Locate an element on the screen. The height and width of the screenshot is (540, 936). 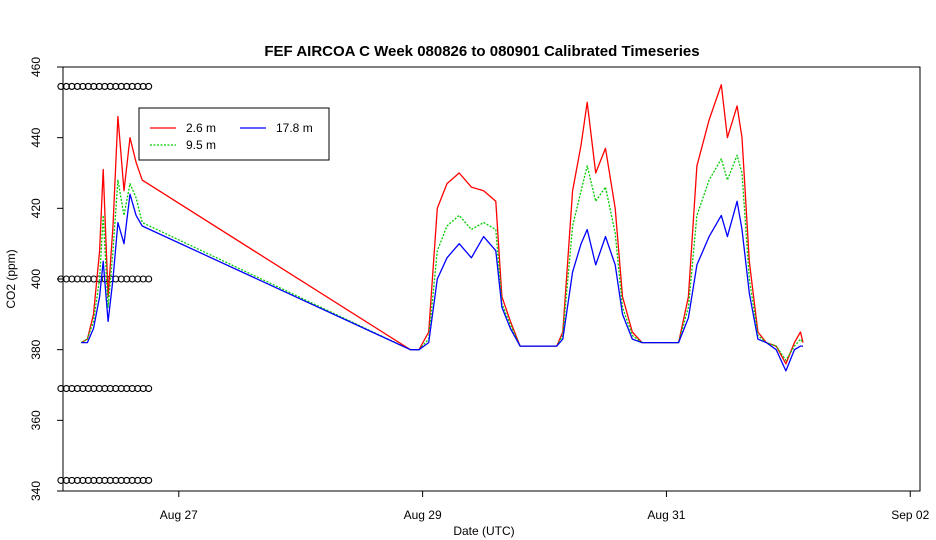
y-tick-label-5: 440 is located at coordinates (36, 137).